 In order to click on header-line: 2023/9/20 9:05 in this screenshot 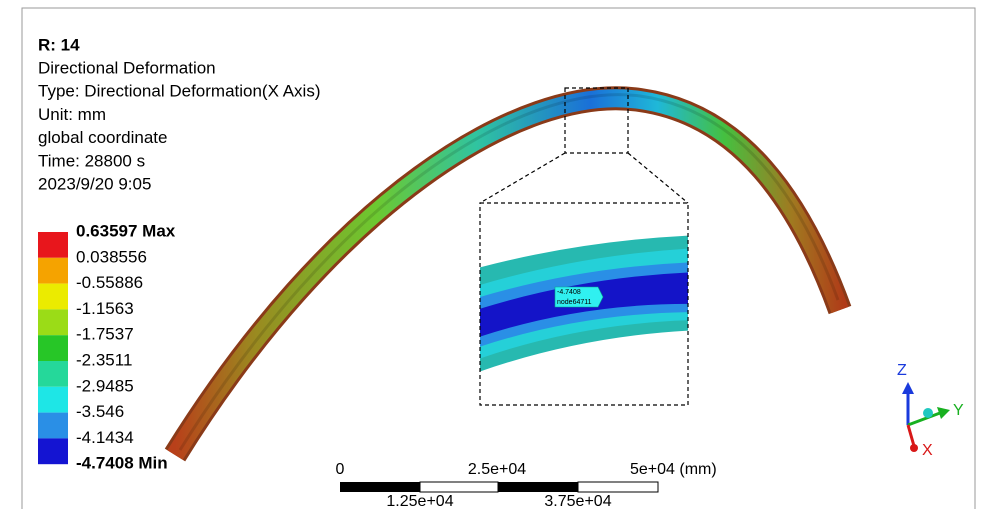, I will do `click(94, 183)`.